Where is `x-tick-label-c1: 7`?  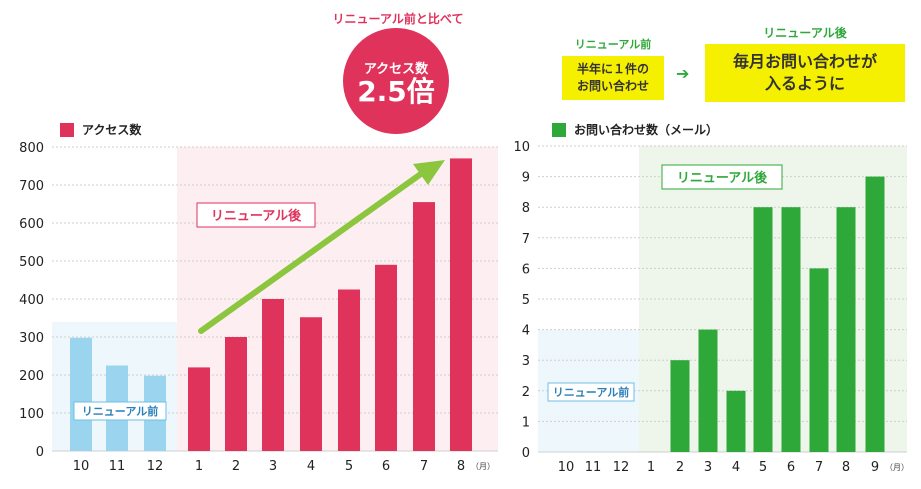 x-tick-label-c1: 7 is located at coordinates (424, 466).